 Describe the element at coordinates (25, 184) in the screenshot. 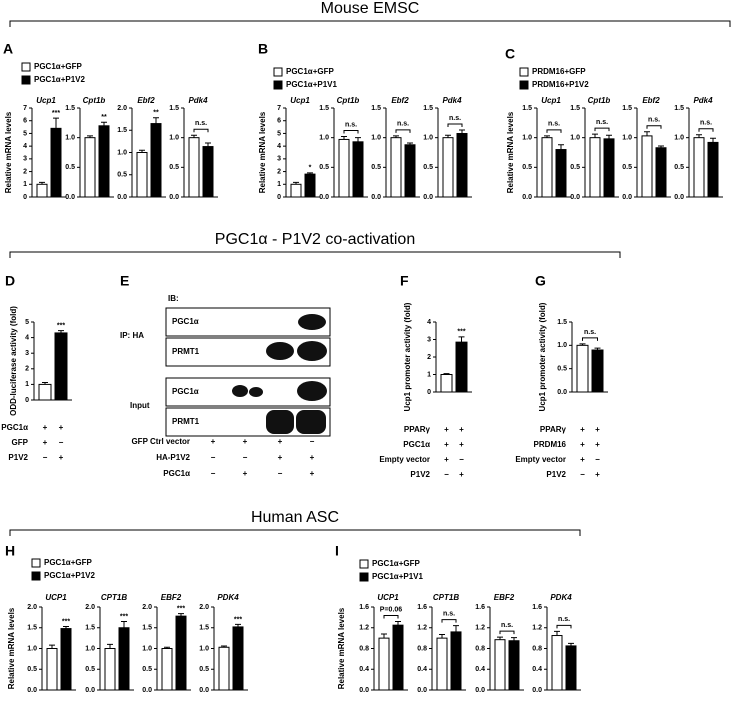

I see `y-tick-label: 1` at that location.